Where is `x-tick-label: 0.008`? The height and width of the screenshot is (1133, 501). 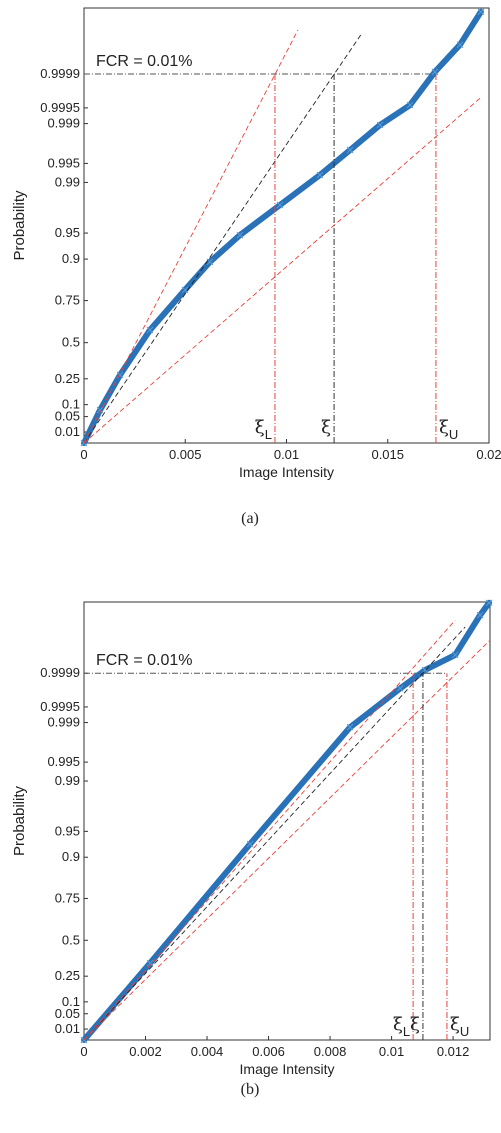 x-tick-label: 0.008 is located at coordinates (330, 1051).